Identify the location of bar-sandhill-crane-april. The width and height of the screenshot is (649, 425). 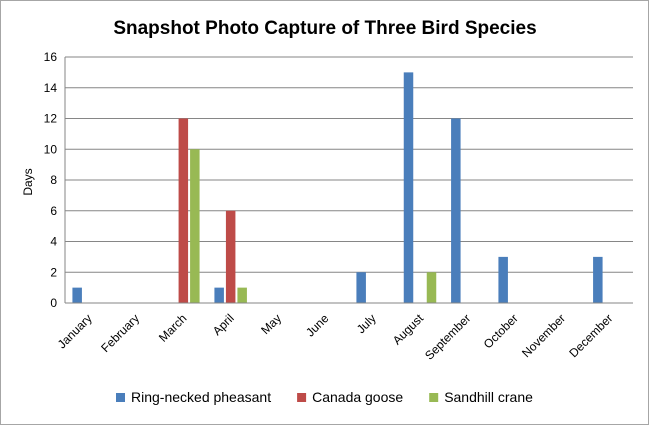
(242, 295).